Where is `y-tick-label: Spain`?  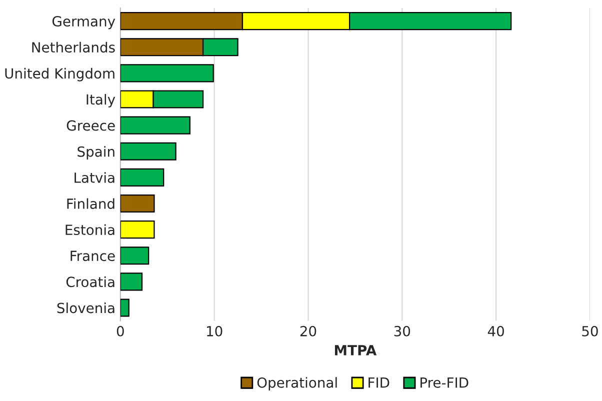
y-tick-label: Spain is located at coordinates (96, 153).